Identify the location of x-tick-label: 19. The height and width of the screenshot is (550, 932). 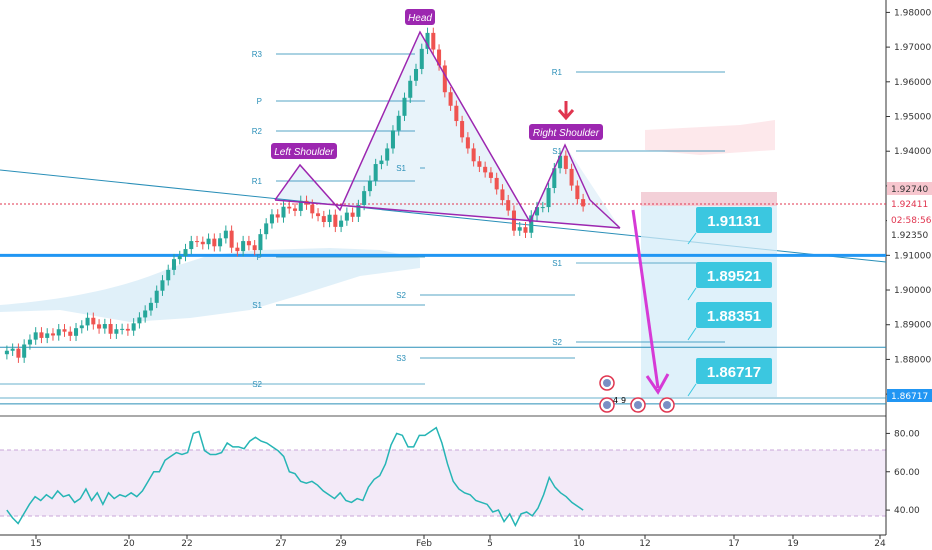
(793, 544).